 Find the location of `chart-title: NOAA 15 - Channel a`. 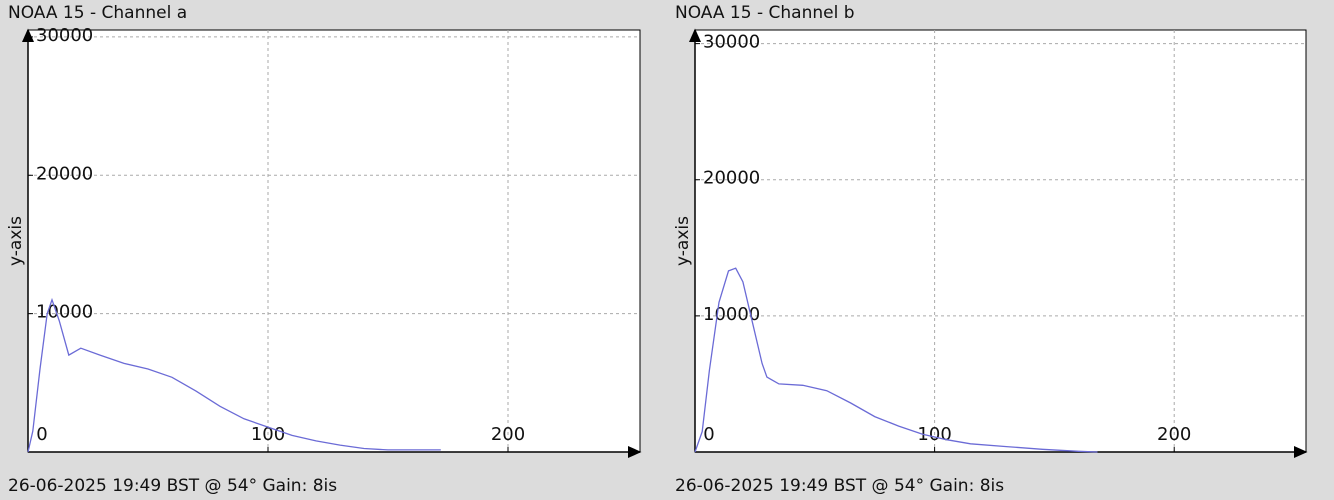

chart-title: NOAA 15 - Channel a is located at coordinates (97, 13).